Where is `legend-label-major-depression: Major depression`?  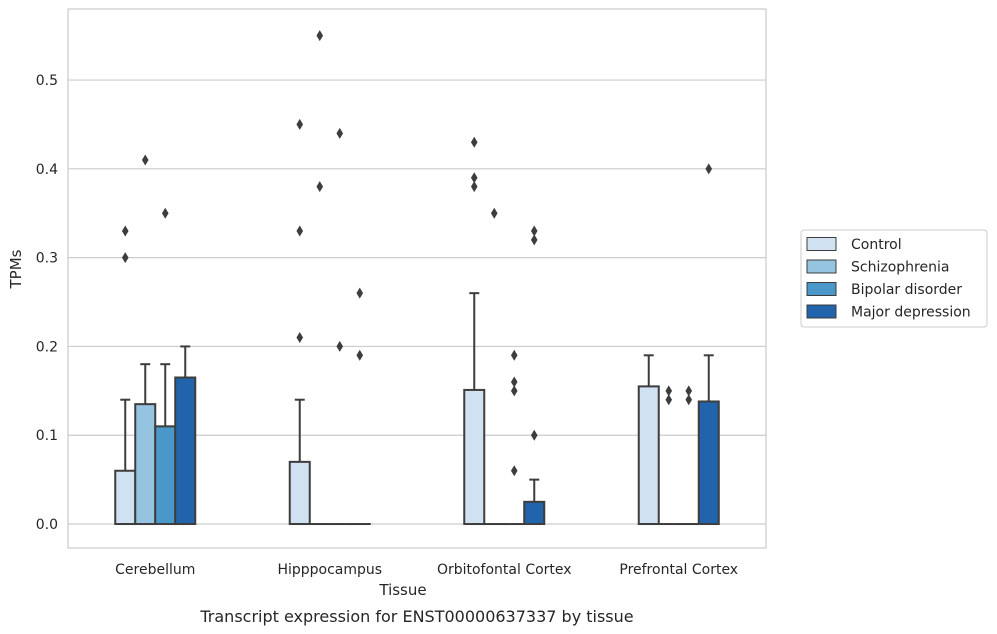
legend-label-major-depression: Major depression is located at coordinates (911, 313).